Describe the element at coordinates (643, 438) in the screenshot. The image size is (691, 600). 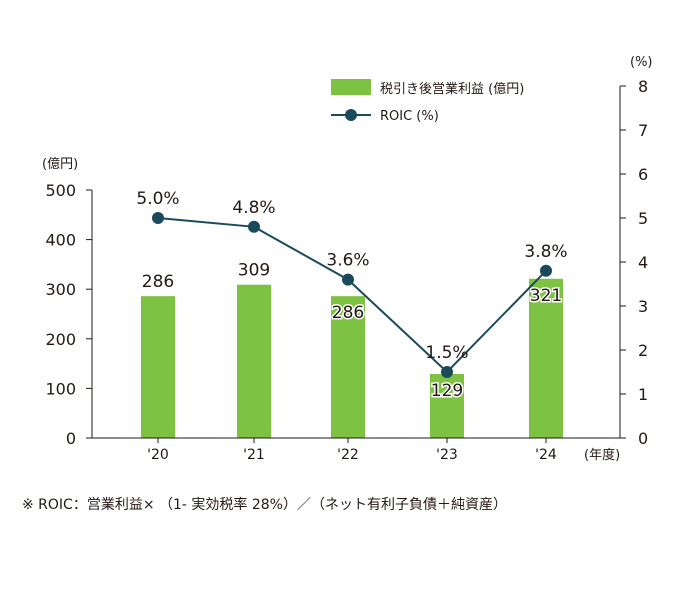
I see `right-tick-label: 0` at that location.